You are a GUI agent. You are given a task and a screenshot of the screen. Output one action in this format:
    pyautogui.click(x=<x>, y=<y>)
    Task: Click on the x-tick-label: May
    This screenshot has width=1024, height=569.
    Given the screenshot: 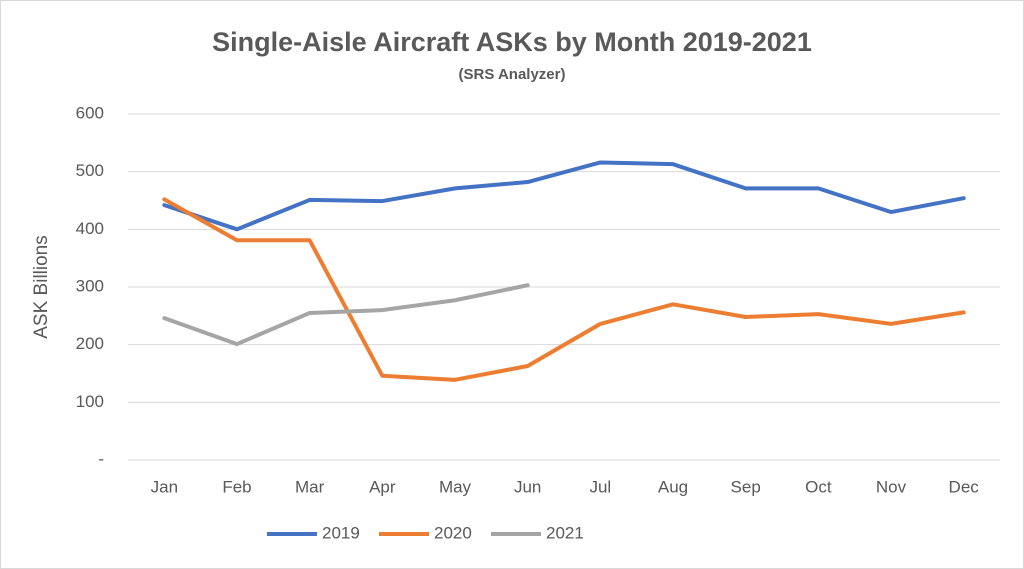 What is the action you would take?
    pyautogui.click(x=455, y=486)
    